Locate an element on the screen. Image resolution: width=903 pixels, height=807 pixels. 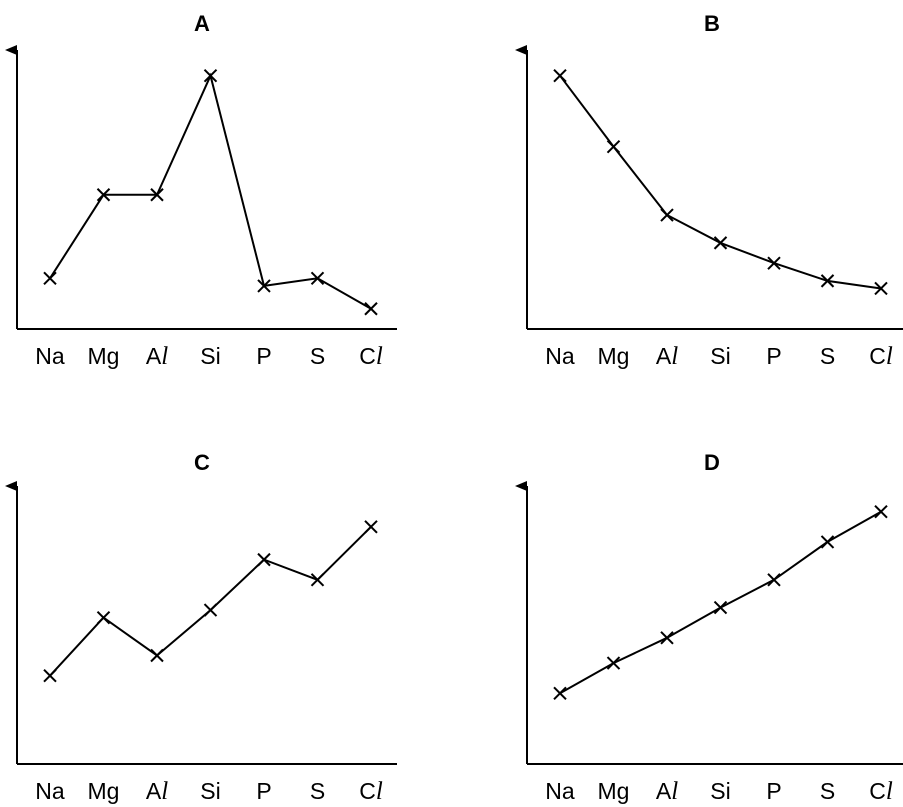
chart-title: C is located at coordinates (202, 462).